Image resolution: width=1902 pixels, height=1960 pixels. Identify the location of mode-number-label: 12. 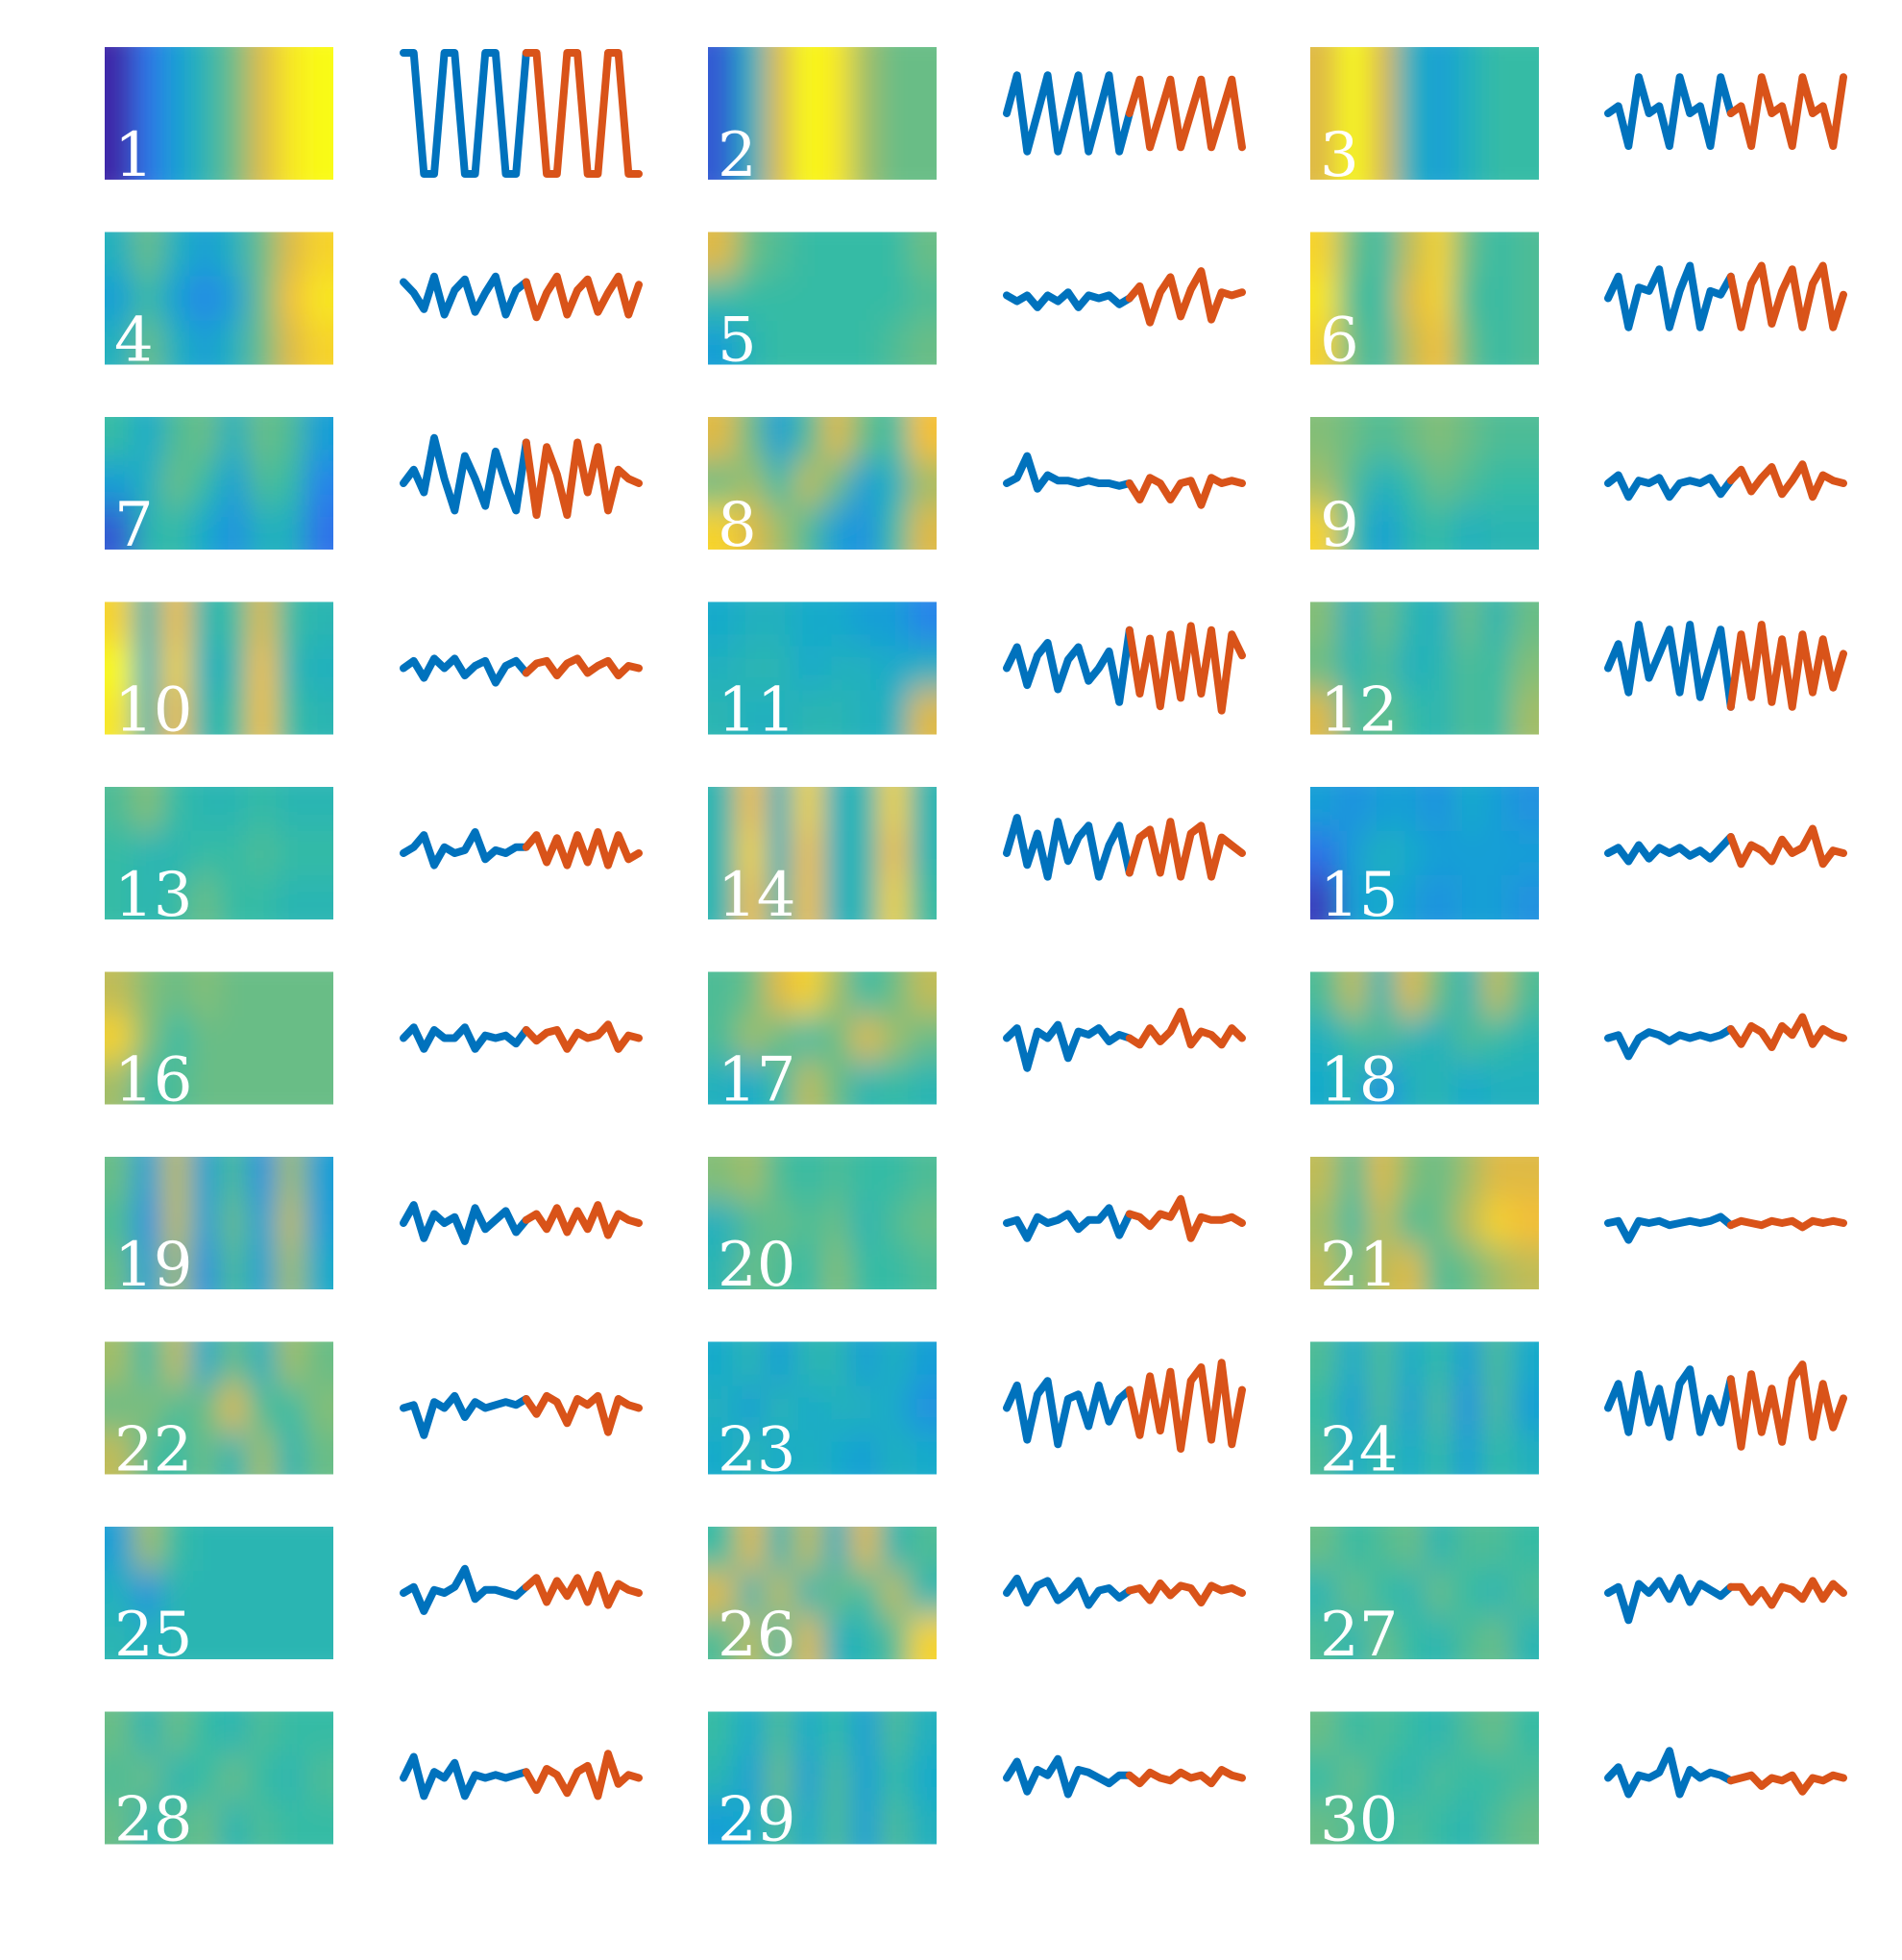
(1359, 711).